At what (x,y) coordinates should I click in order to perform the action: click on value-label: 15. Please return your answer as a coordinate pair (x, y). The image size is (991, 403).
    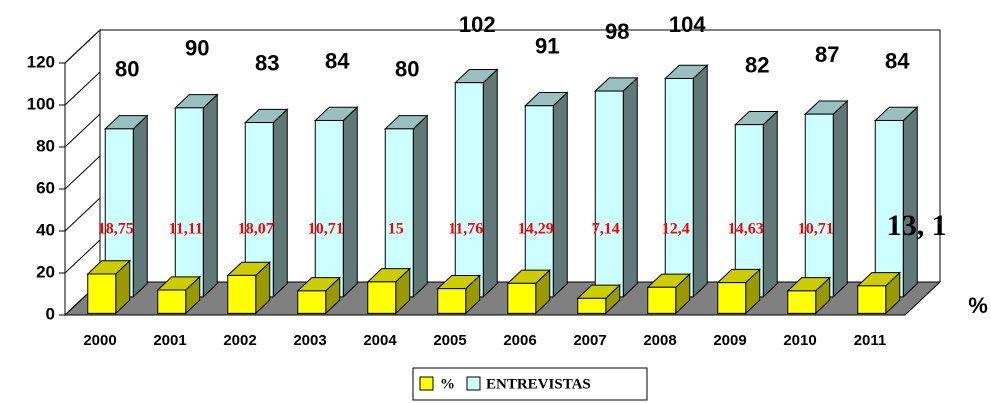
    Looking at the image, I should click on (396, 229).